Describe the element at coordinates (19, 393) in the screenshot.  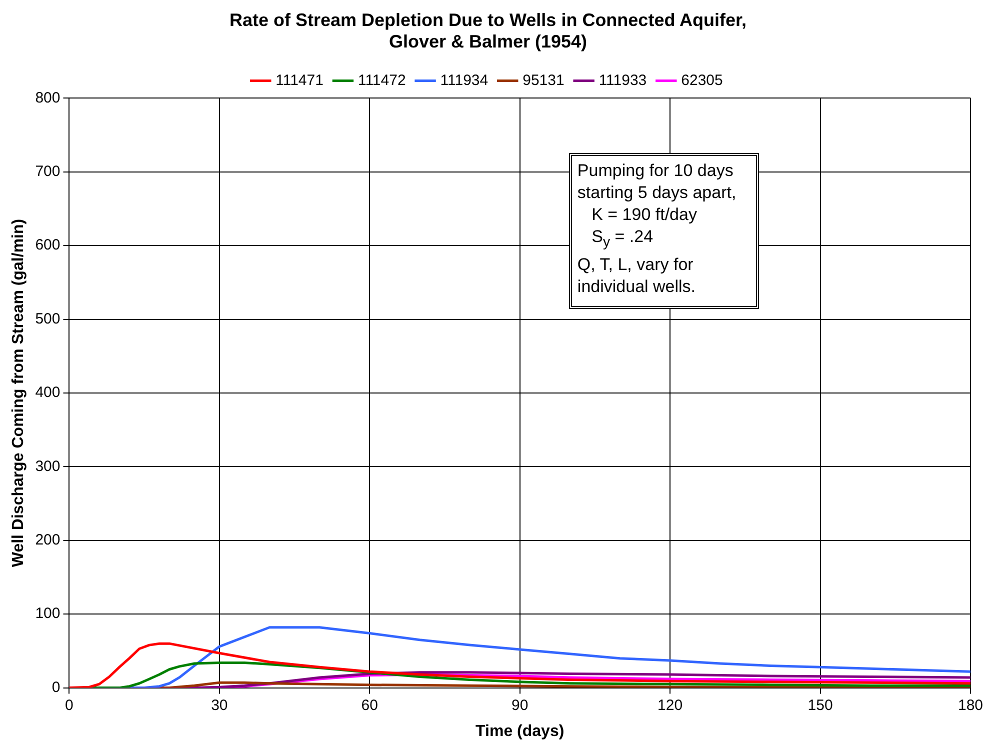
I see `y-axis-title: Well Discharge Coming from Stream (gal/min)` at that location.